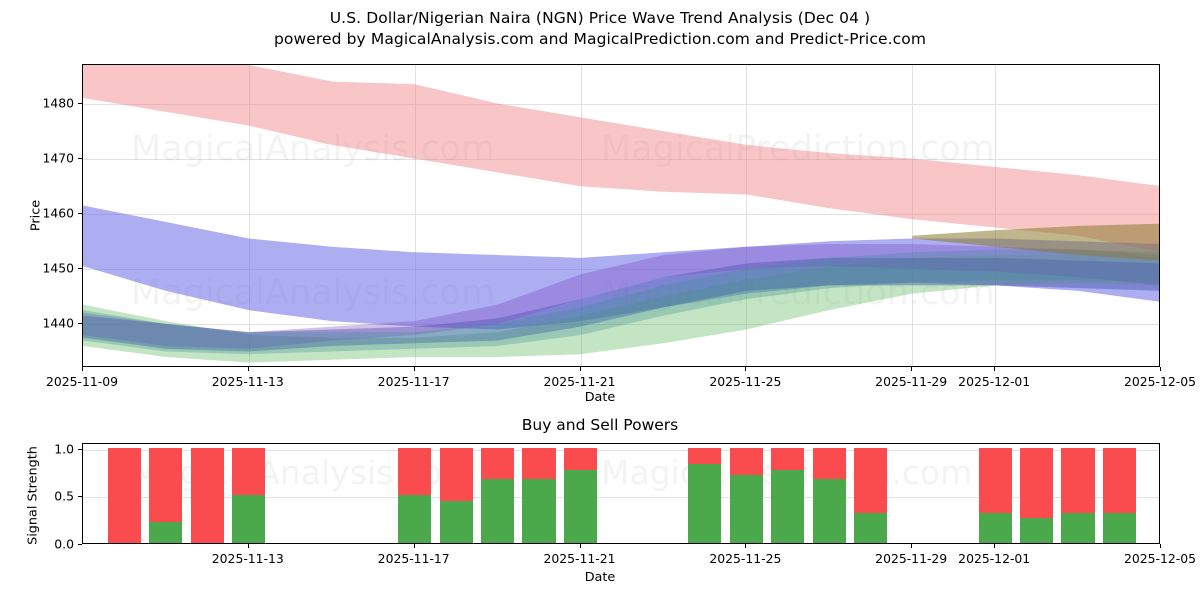 This screenshot has width=1200, height=600. What do you see at coordinates (579, 381) in the screenshot?
I see `date-tick-label: 2025-11-21` at bounding box center [579, 381].